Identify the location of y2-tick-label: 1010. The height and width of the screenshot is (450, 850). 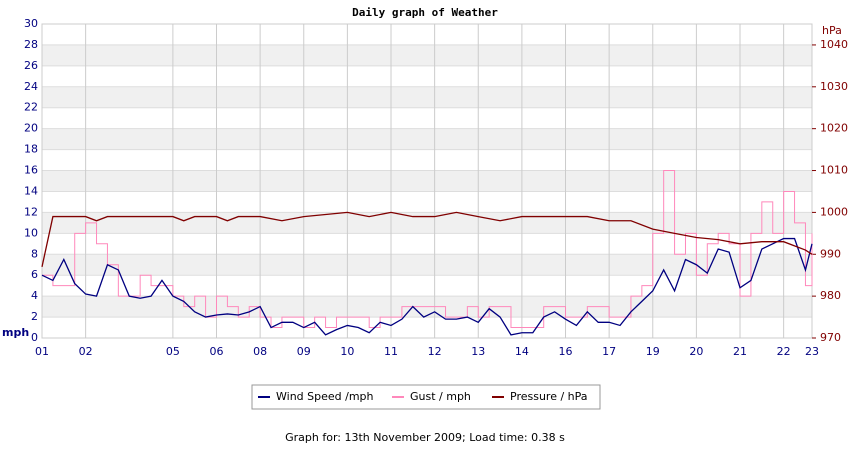
(834, 170).